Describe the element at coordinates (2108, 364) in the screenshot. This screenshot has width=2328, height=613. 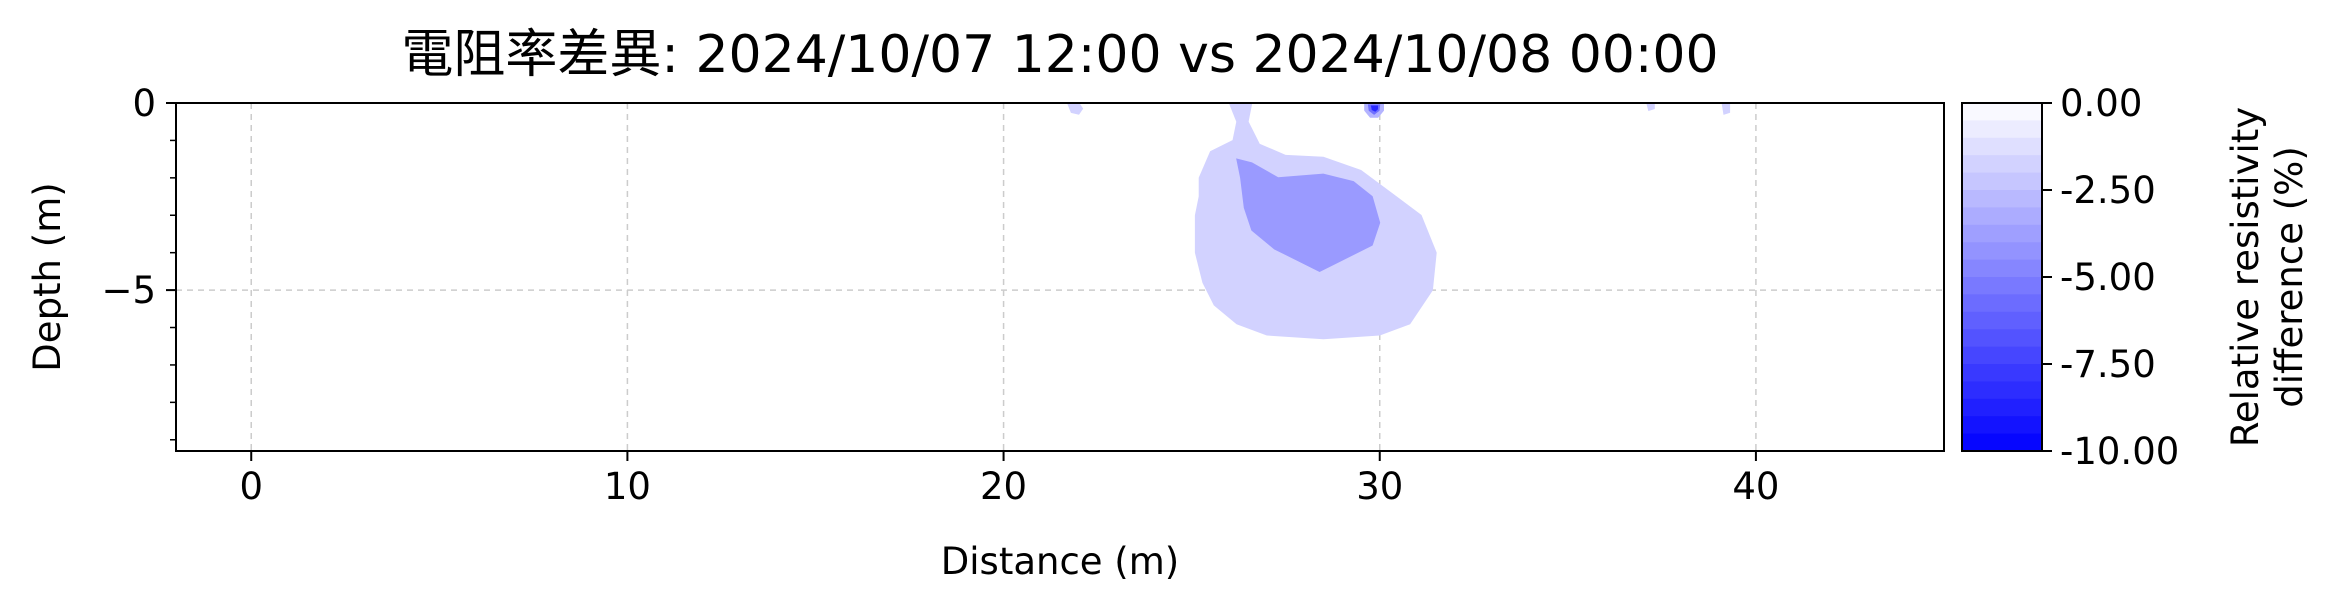
I see `colorbar-tick-label: -7.50` at that location.